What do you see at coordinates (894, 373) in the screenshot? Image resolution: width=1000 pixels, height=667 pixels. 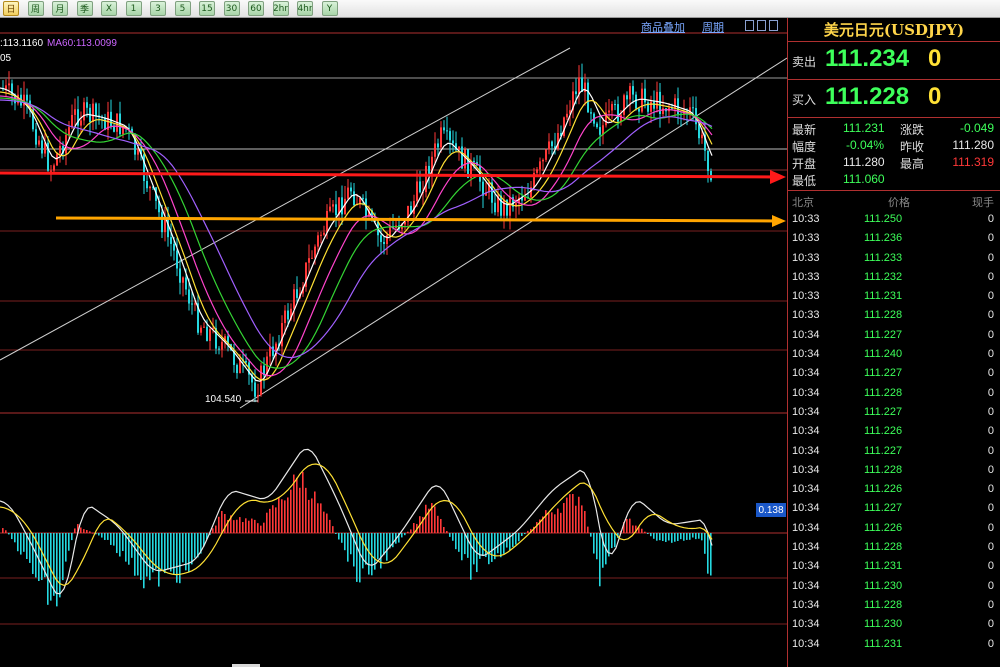 I see `tick-row: 10:34 111.227 0` at bounding box center [894, 373].